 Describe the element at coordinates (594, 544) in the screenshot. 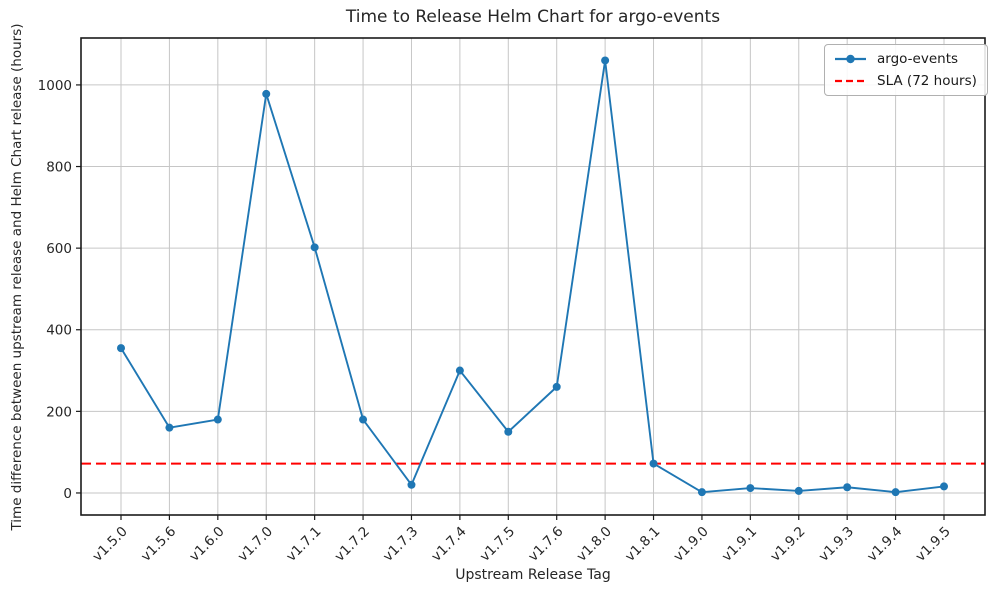

I see `x-tick-label: v1.8.0` at that location.